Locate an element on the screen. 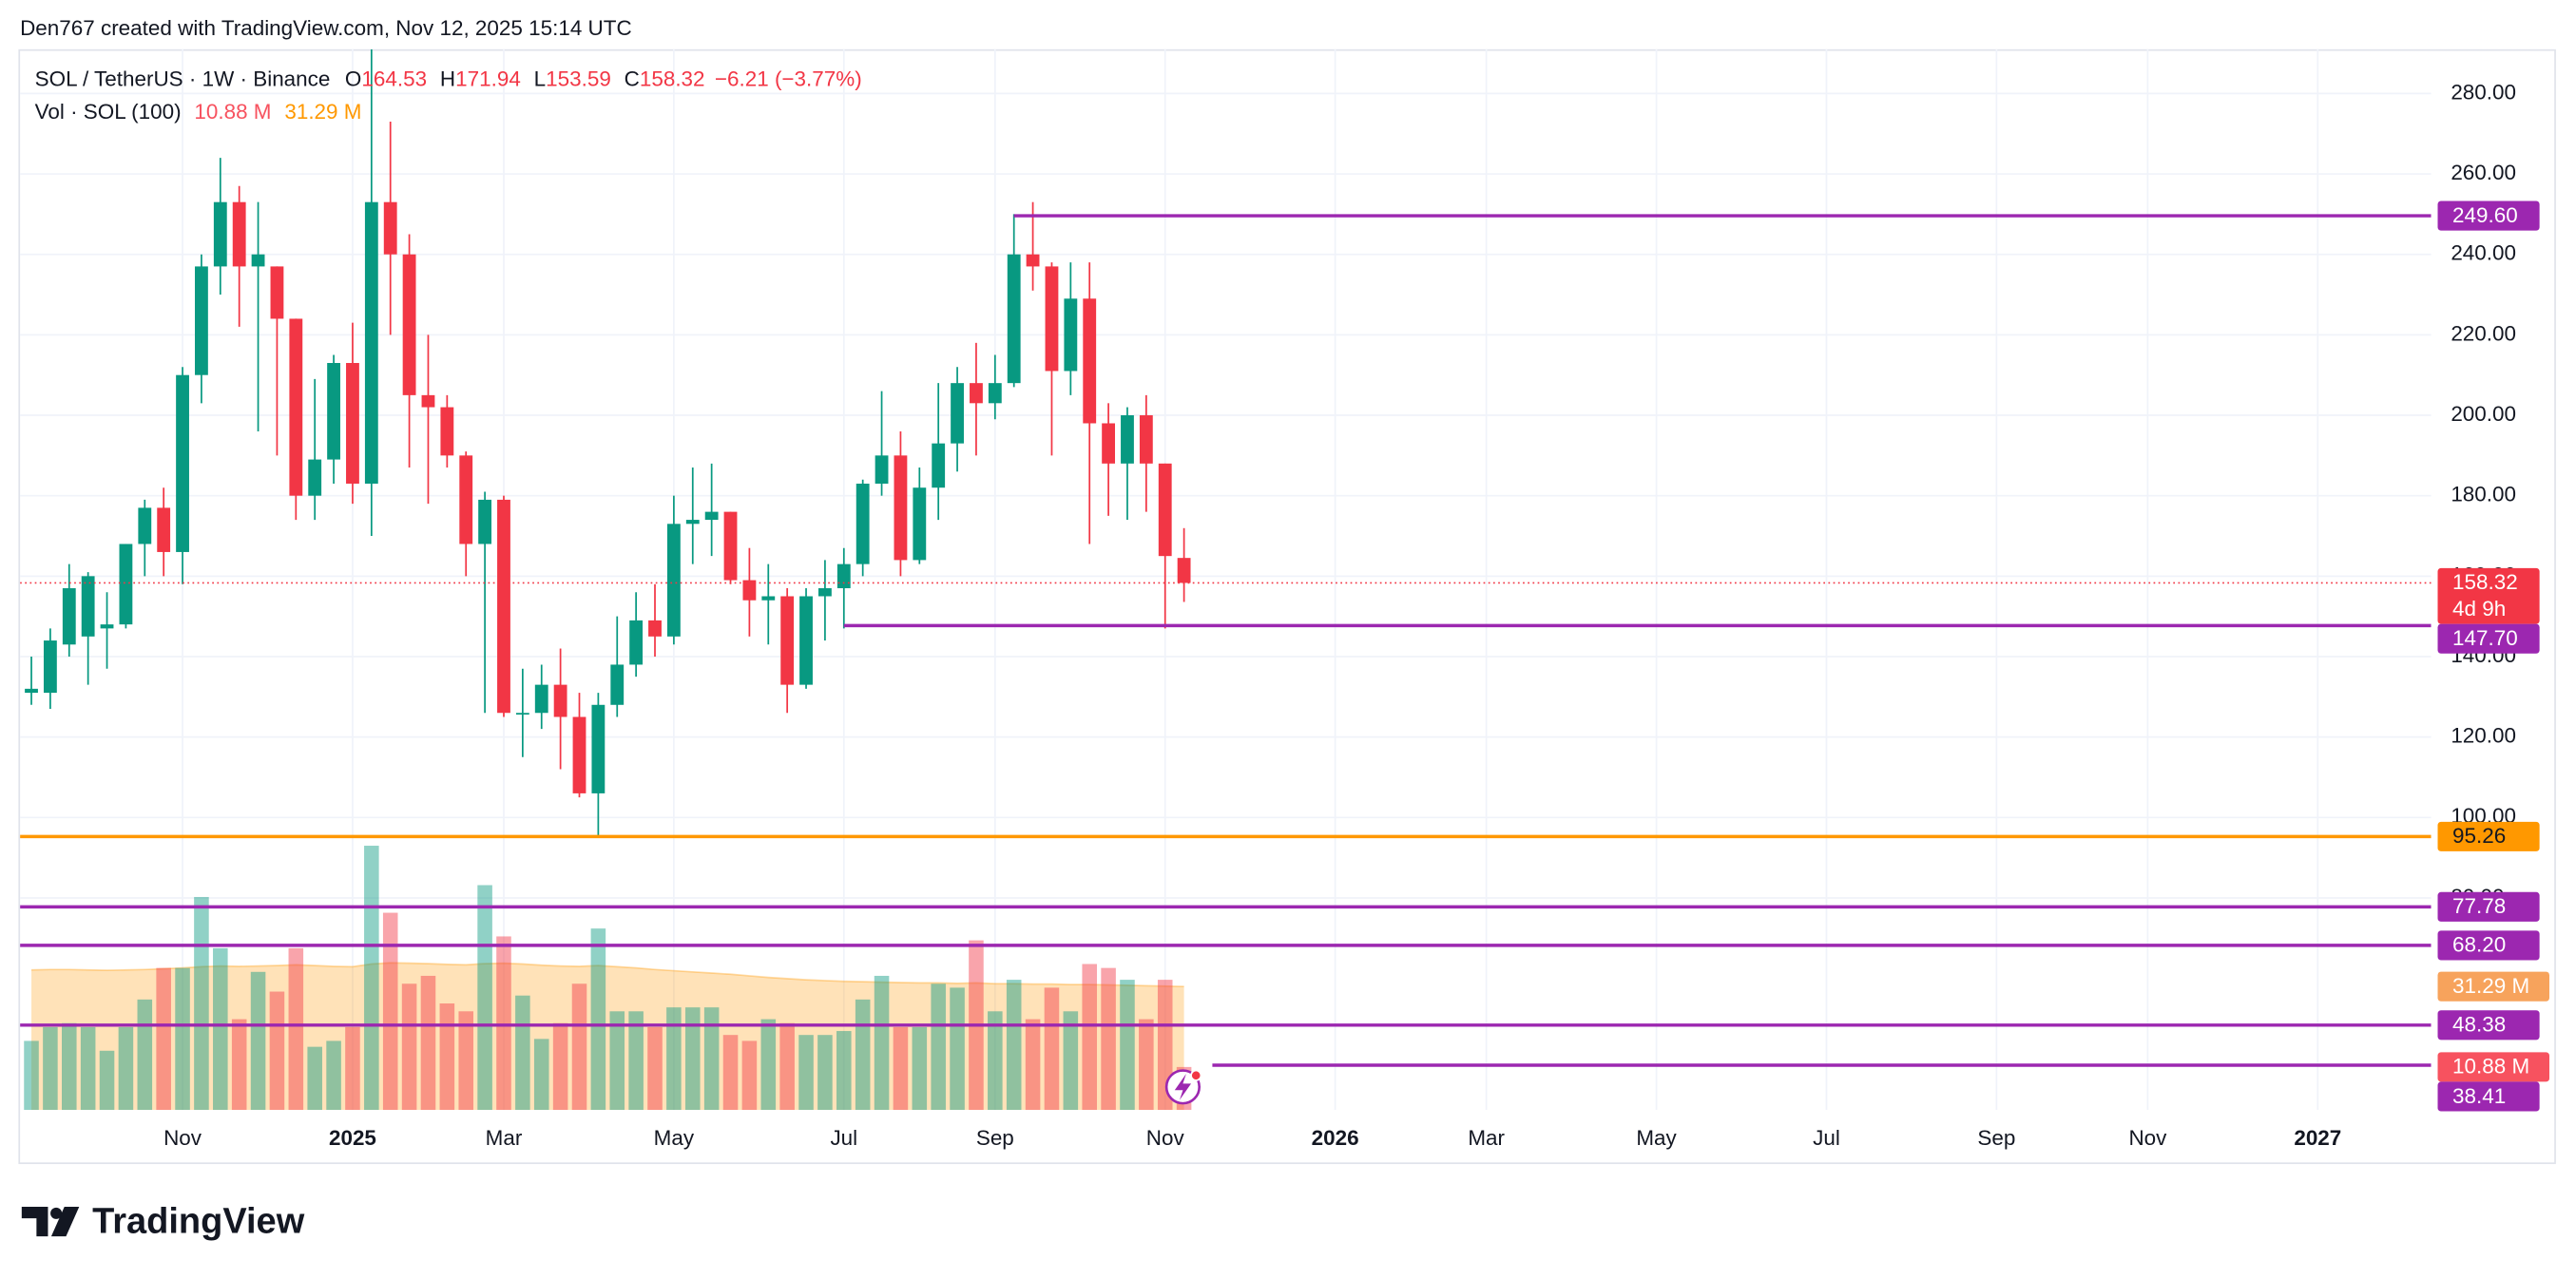  axis-label: 10.88 M is located at coordinates (2491, 1067).